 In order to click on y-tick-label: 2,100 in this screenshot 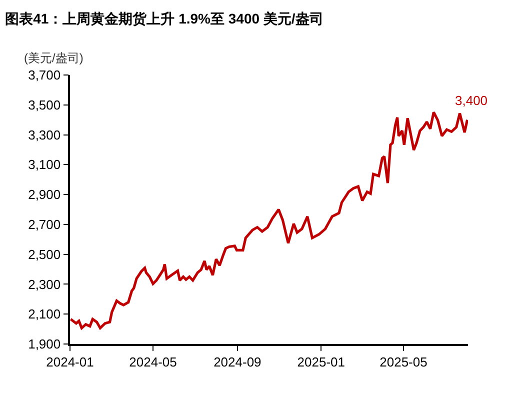, I will do `click(44, 314)`.